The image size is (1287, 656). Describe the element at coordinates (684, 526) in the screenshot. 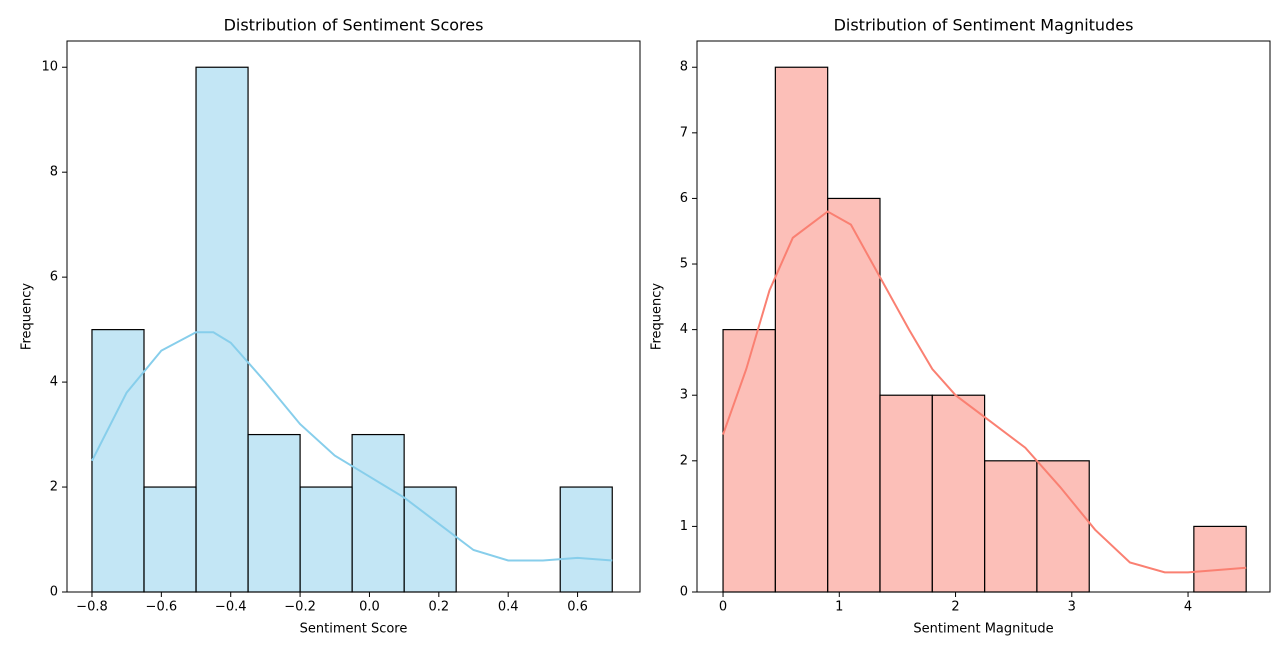

I see `y-tick-label: 1` at that location.